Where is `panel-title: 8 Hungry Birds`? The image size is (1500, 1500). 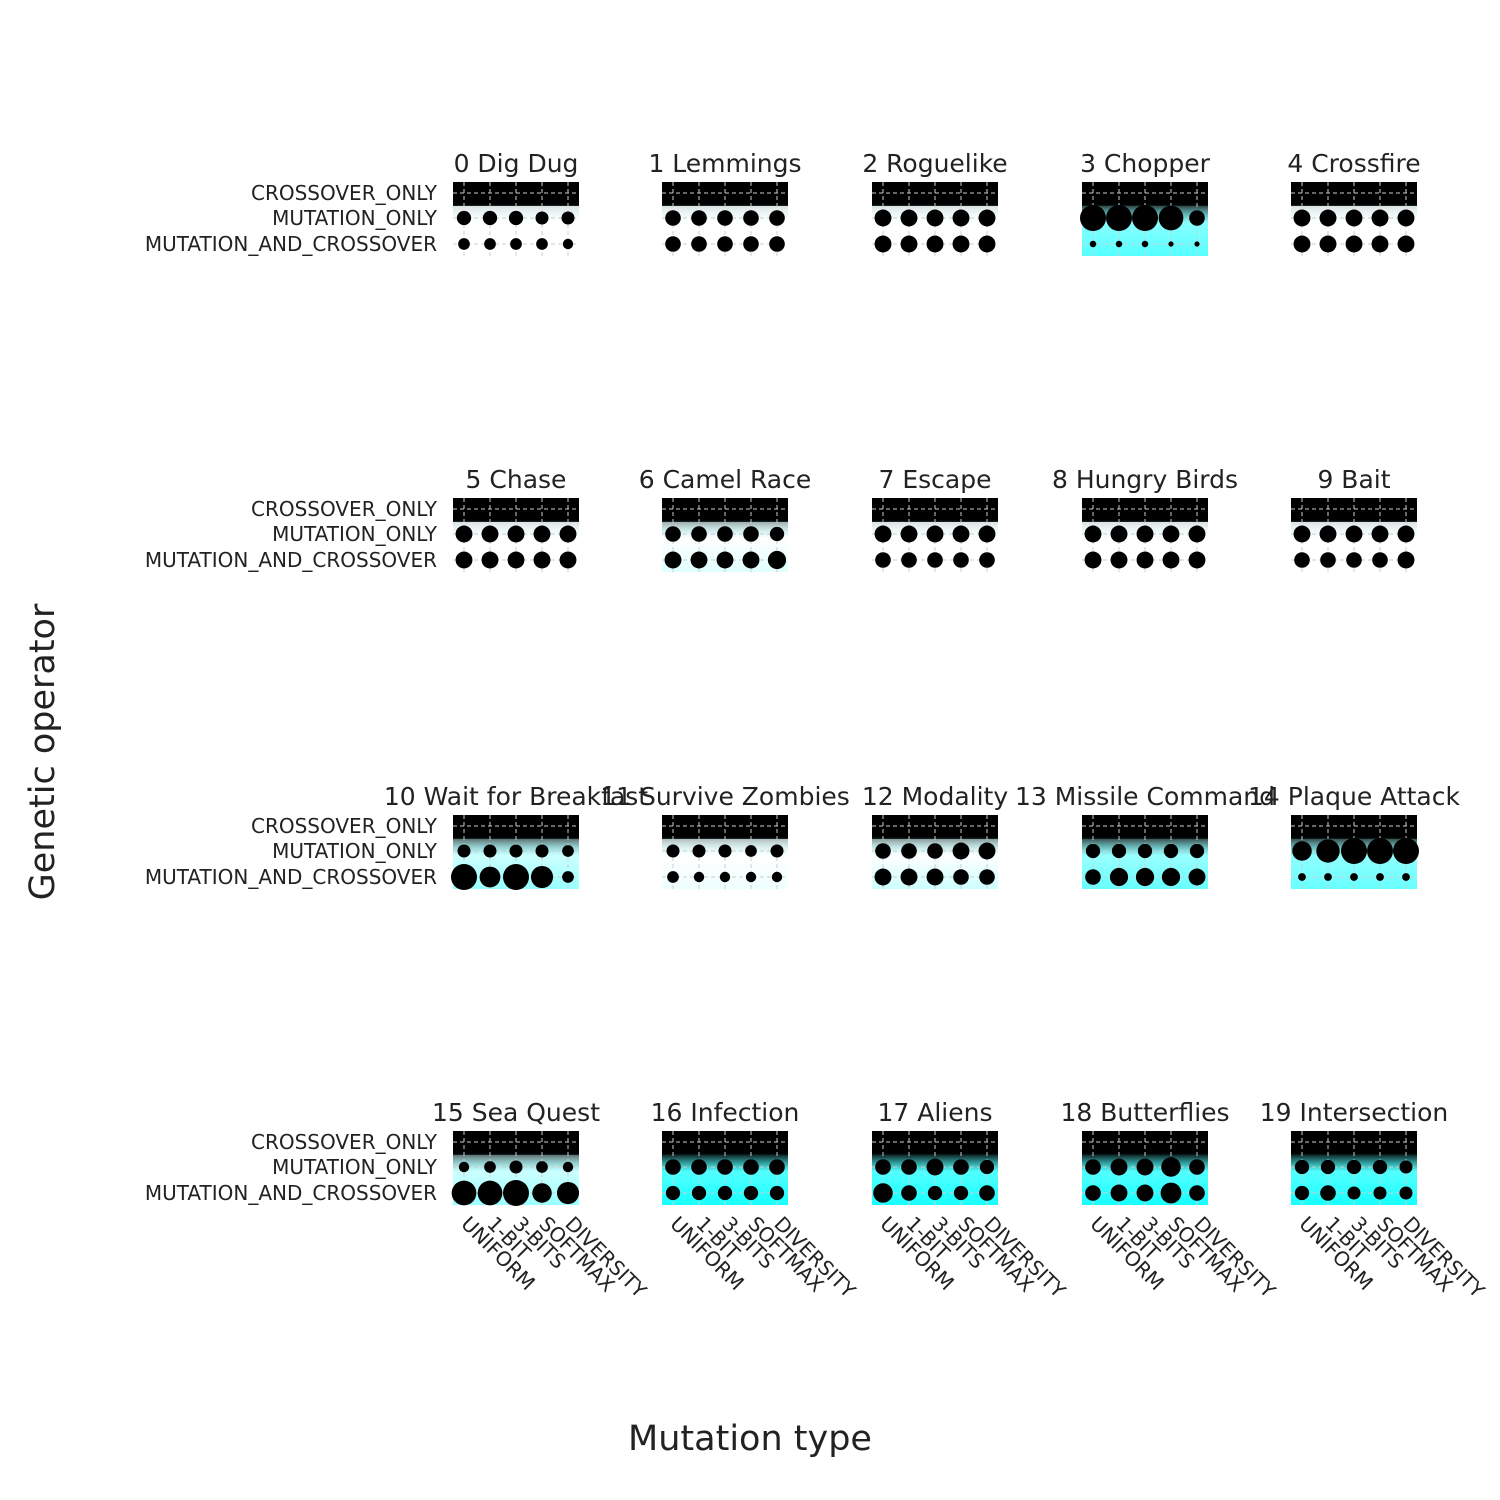 panel-title: 8 Hungry Birds is located at coordinates (1145, 479).